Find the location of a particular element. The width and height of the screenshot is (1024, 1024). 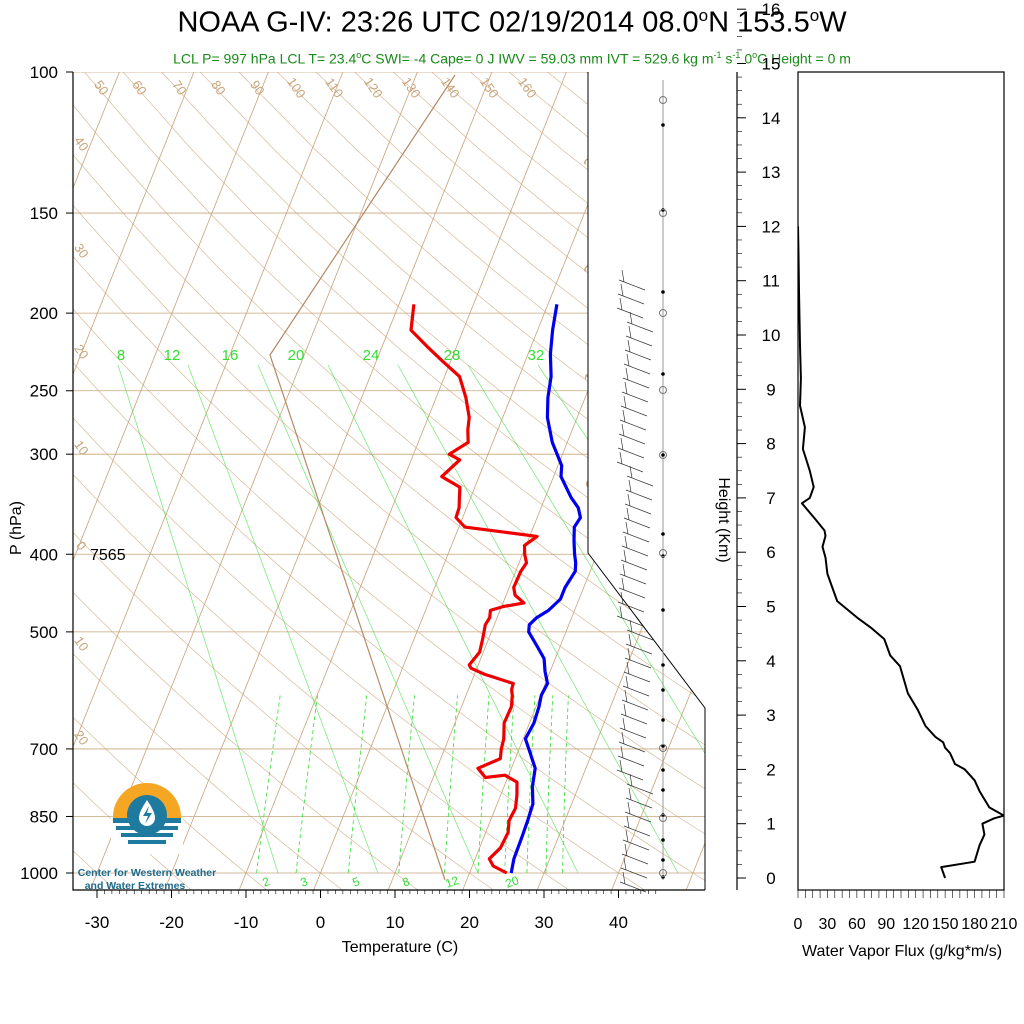

height-annotation: 7565 is located at coordinates (108, 555).